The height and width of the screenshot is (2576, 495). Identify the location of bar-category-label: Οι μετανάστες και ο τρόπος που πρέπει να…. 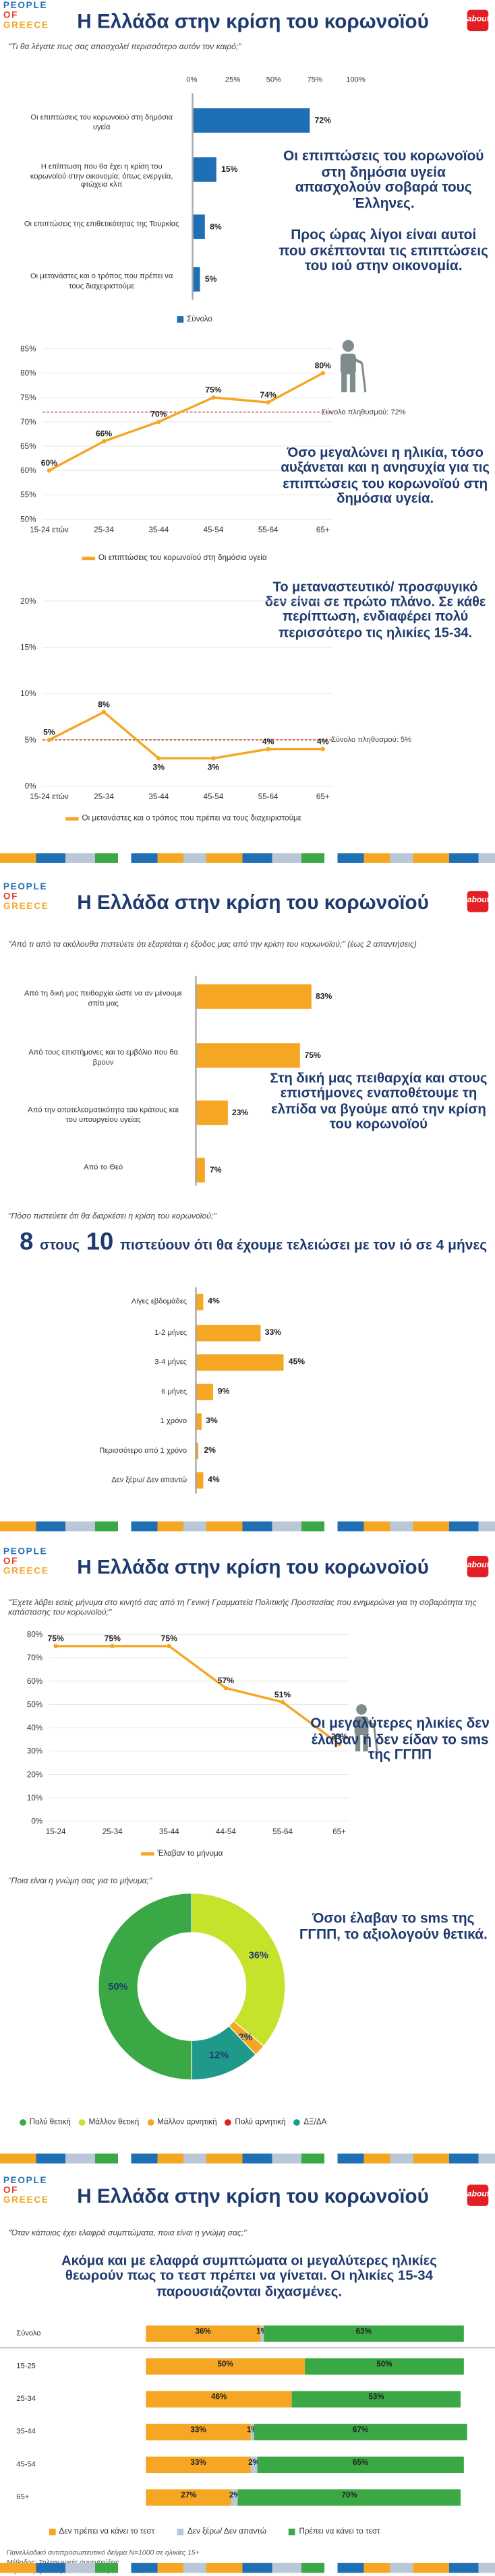
(101, 280).